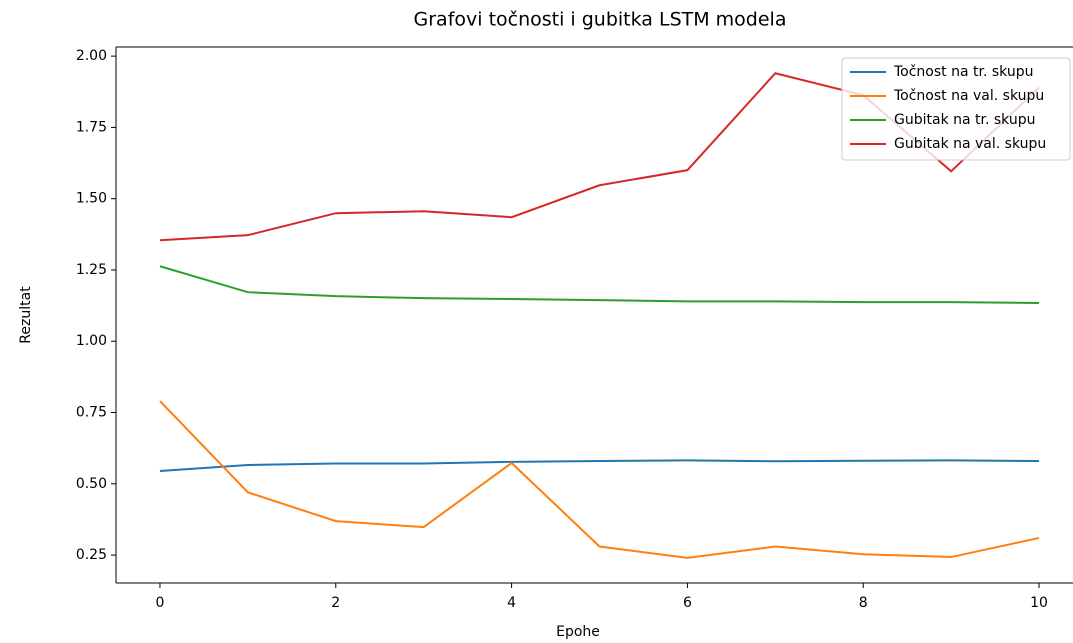 The image size is (1073, 643). I want to click on y-tick-label: 1.25, so click(91, 270).